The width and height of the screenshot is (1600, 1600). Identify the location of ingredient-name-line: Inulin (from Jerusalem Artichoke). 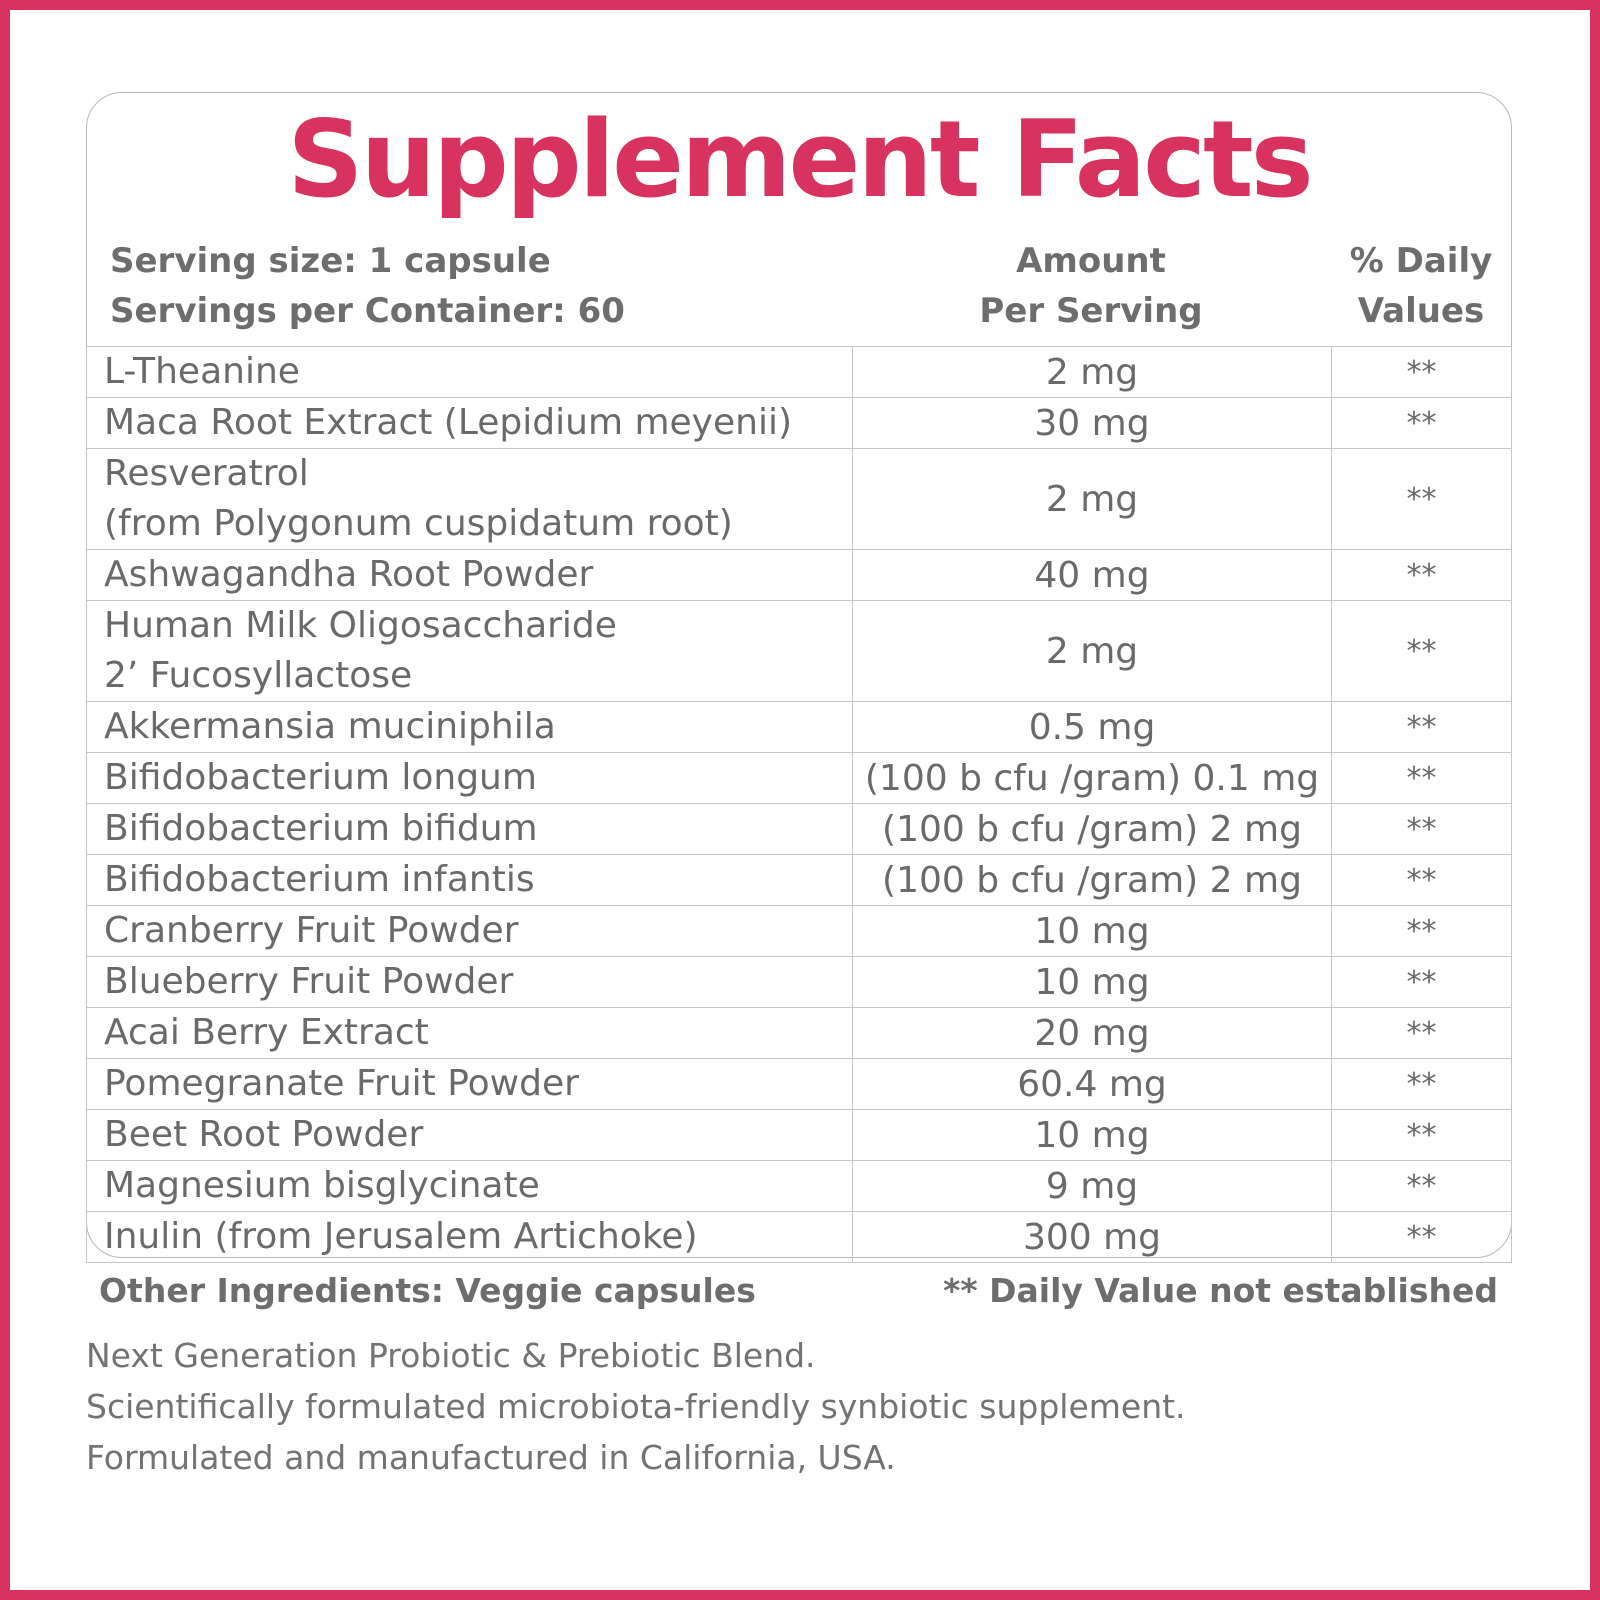
(401, 1237).